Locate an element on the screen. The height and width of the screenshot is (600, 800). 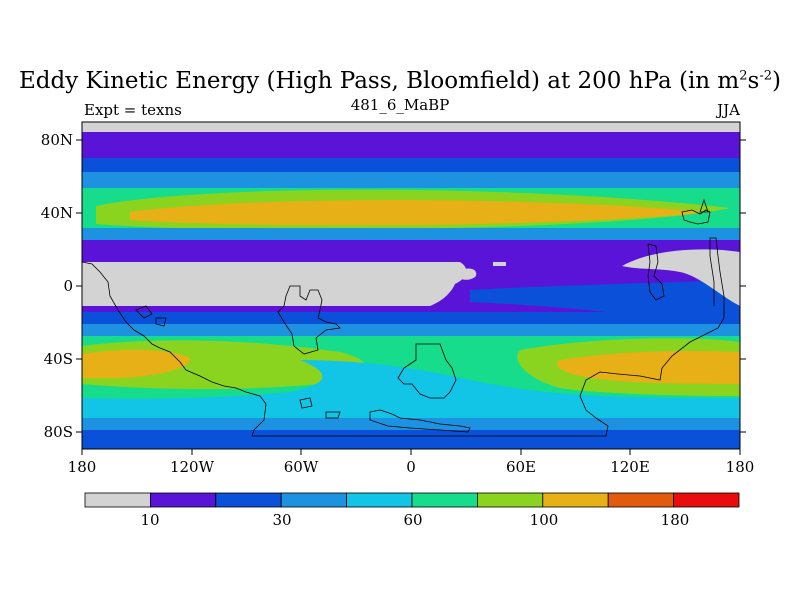
colorbar-labels: 10 30 60 100 180 is located at coordinates (414, 520).